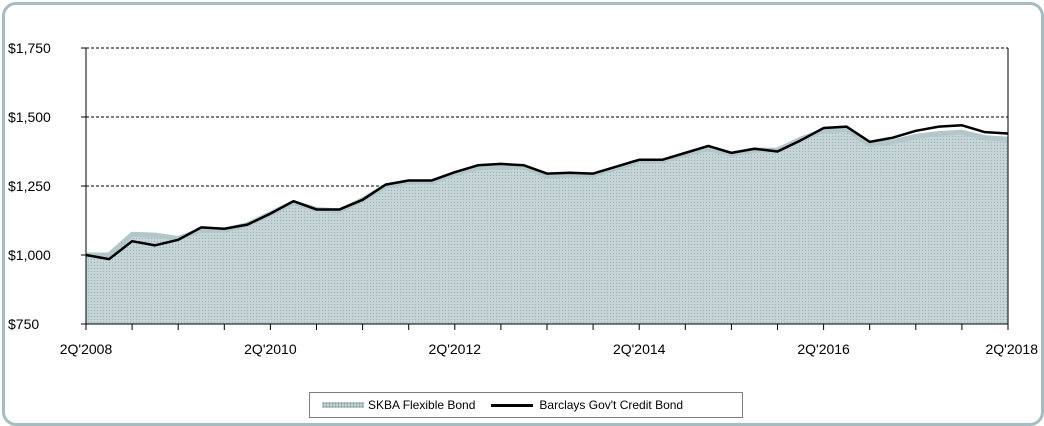 The width and height of the screenshot is (1044, 426). Describe the element at coordinates (611, 405) in the screenshot. I see `legend-label-barclays: Barclays Gov't Credit Bond` at that location.